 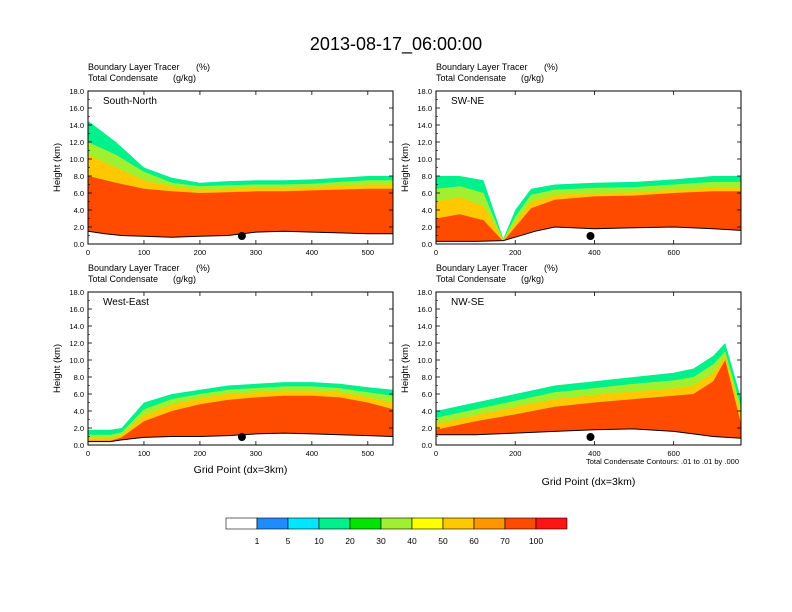 What do you see at coordinates (350, 541) in the screenshot?
I see `colorbar-label: 20` at bounding box center [350, 541].